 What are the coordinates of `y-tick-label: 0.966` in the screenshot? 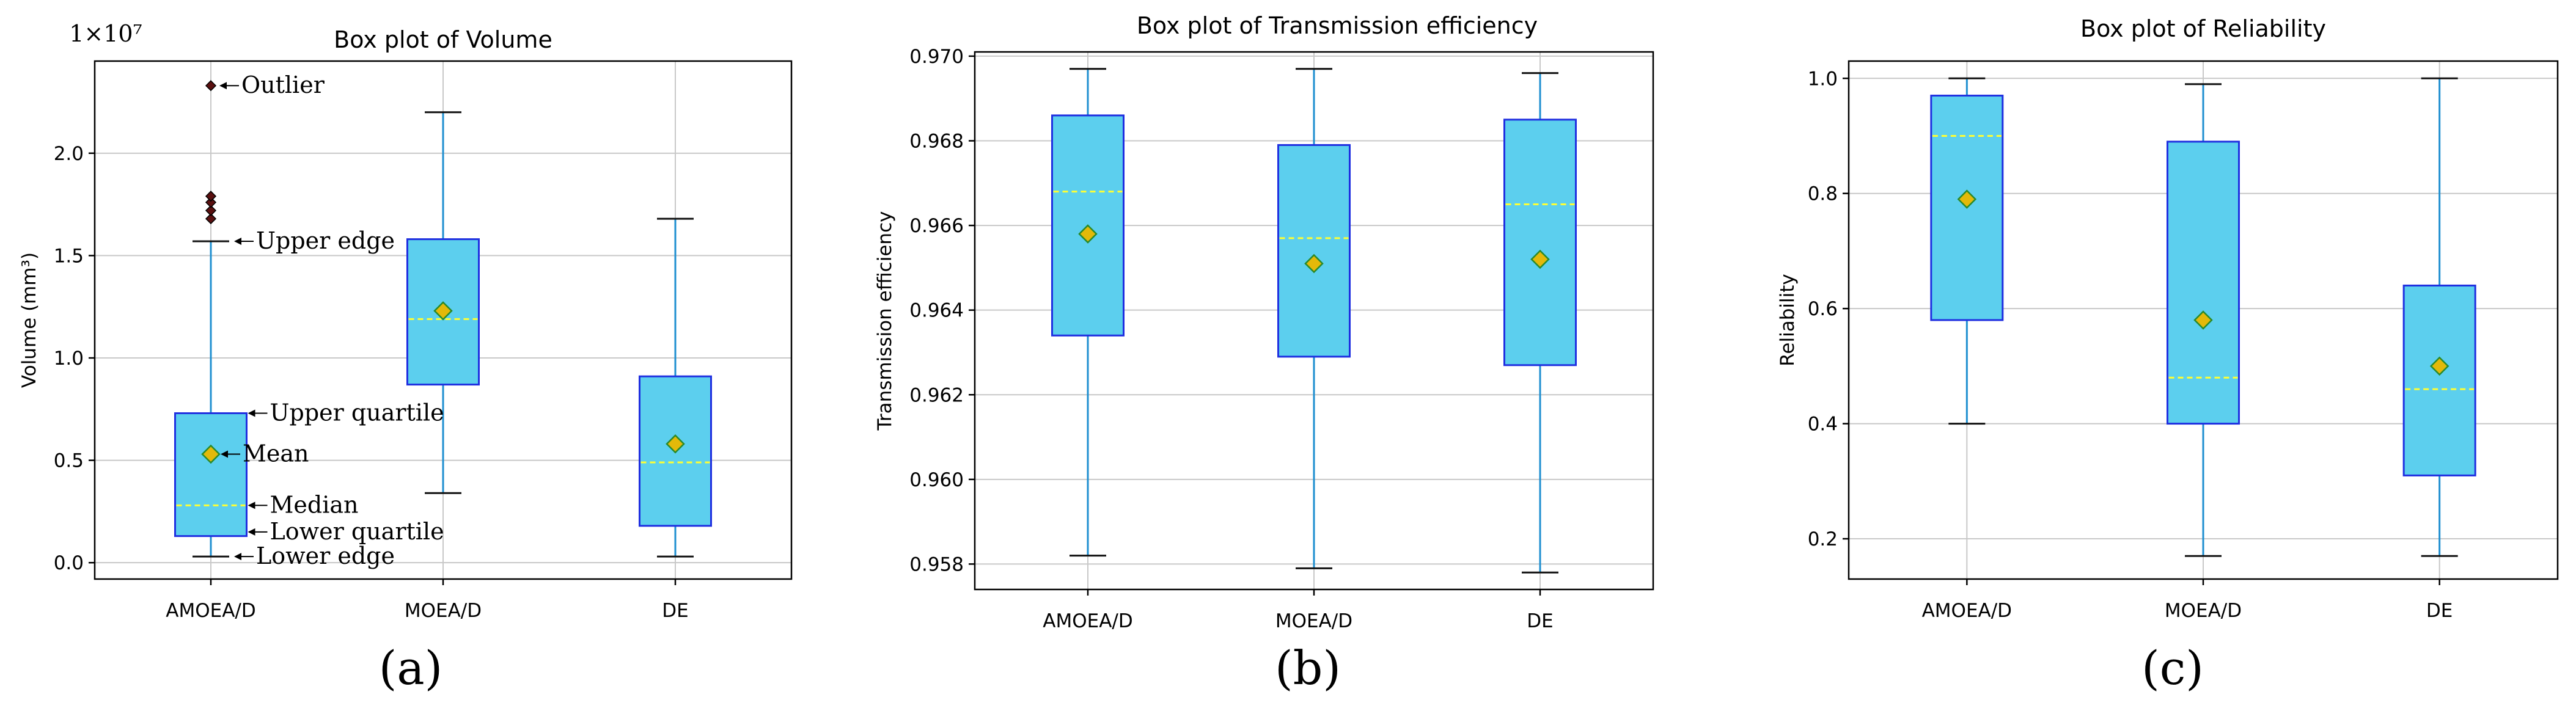 It's located at (936, 226).